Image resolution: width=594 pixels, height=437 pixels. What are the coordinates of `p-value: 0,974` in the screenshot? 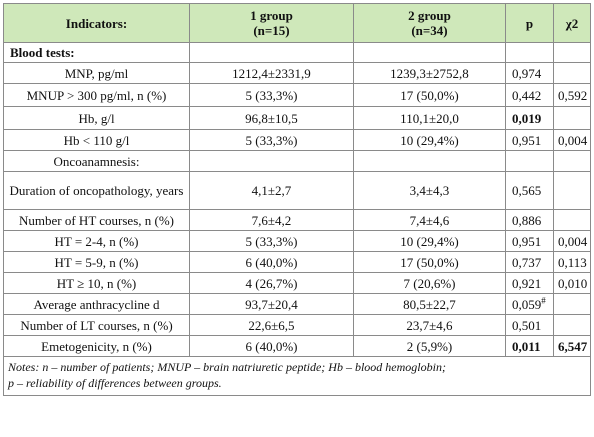 It's located at (529, 73).